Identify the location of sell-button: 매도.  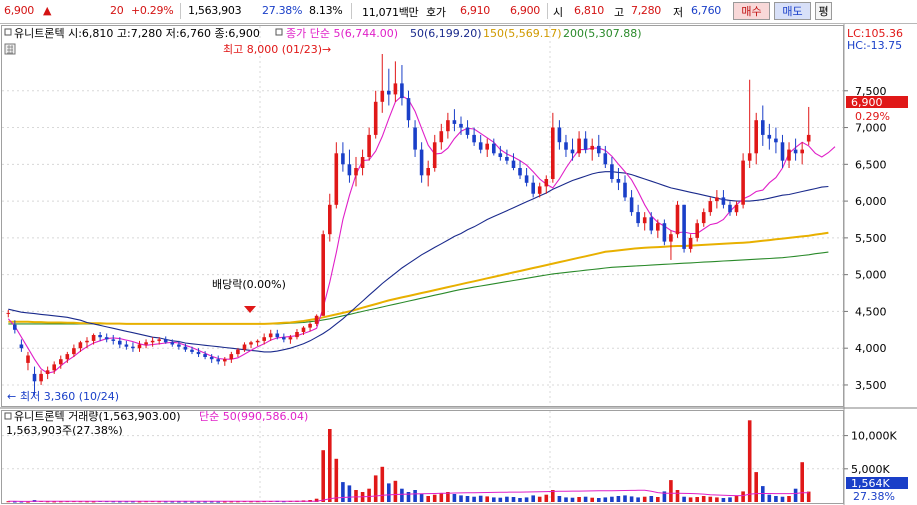
(792, 11).